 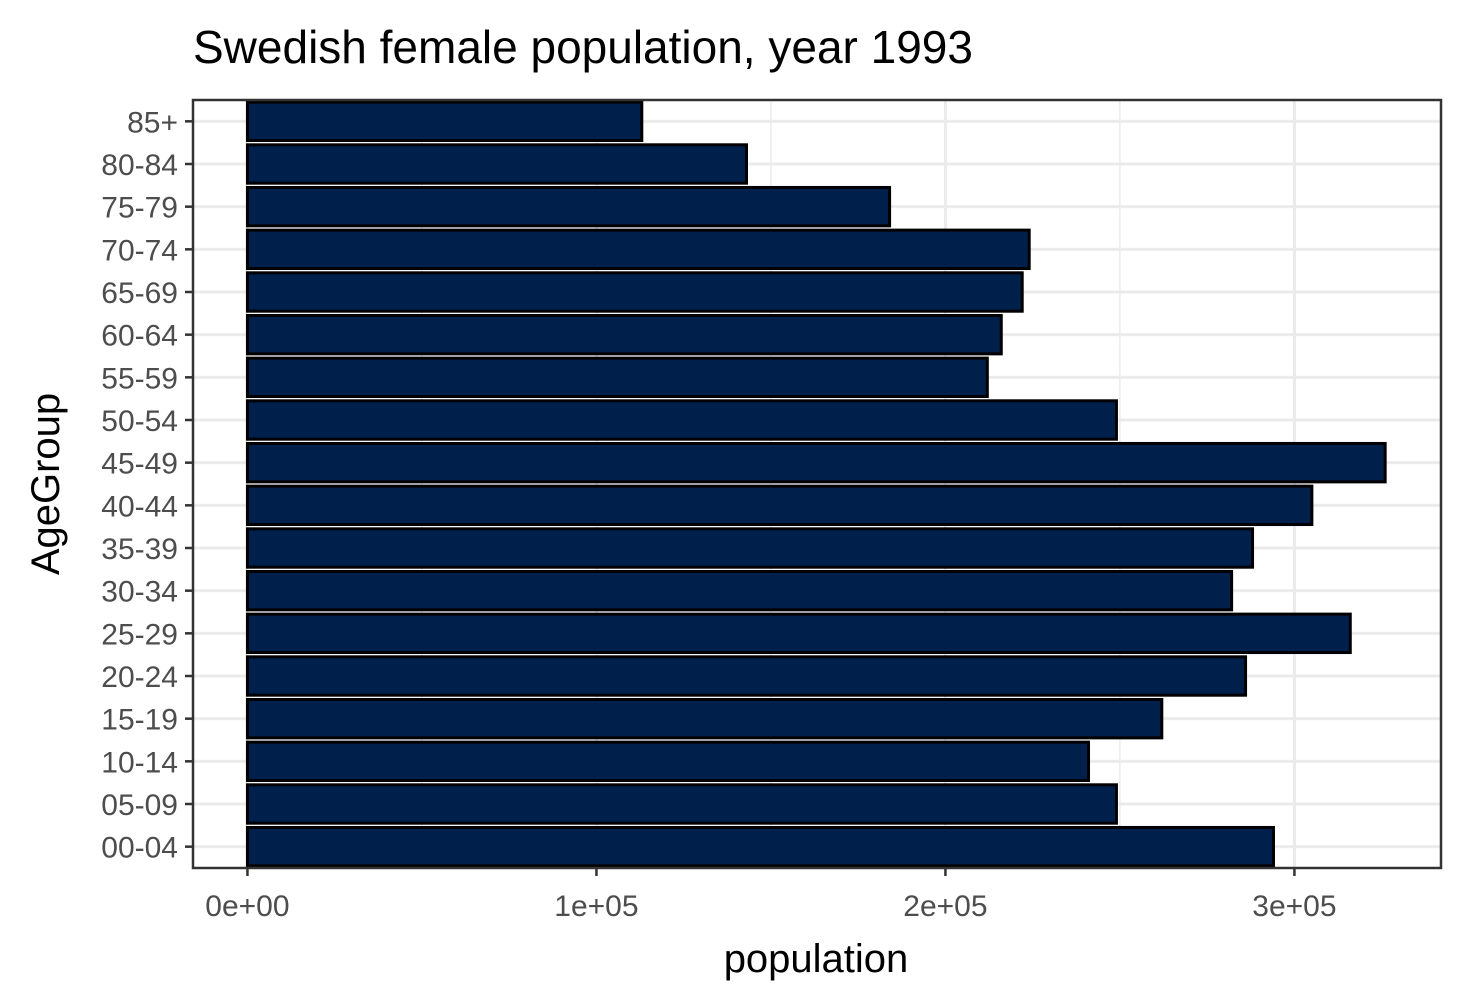 What do you see at coordinates (596, 906) in the screenshot?
I see `x-tick-label: 1e+05` at bounding box center [596, 906].